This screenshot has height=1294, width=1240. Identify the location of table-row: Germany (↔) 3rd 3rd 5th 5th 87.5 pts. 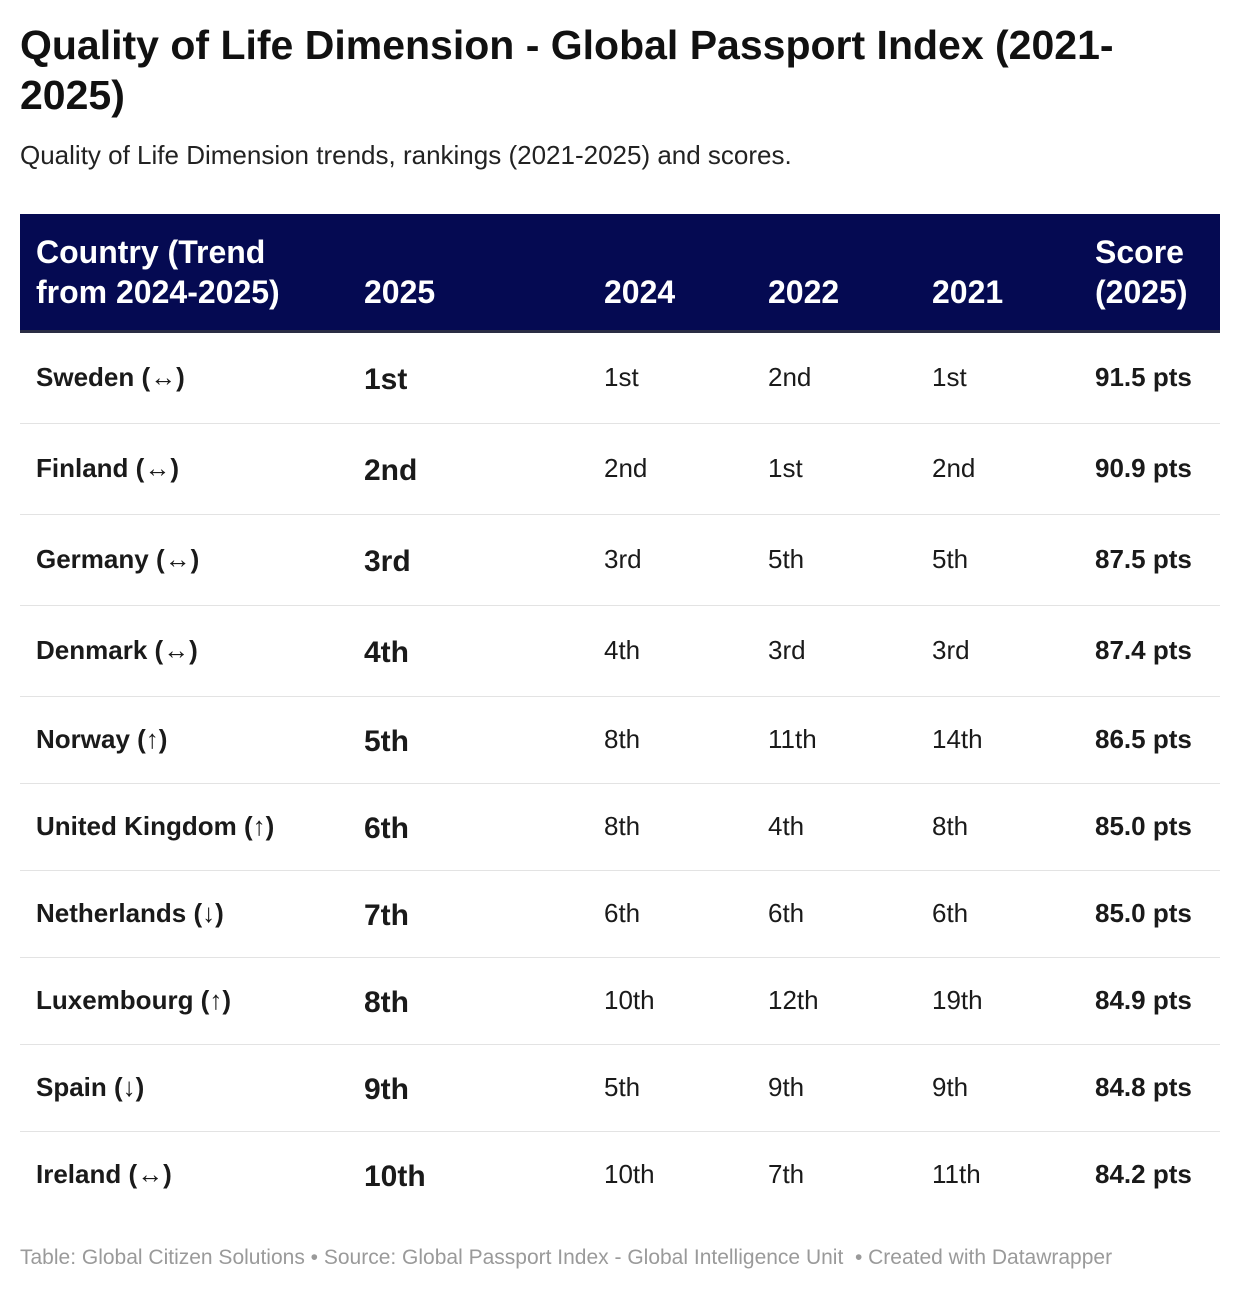
(620, 560).